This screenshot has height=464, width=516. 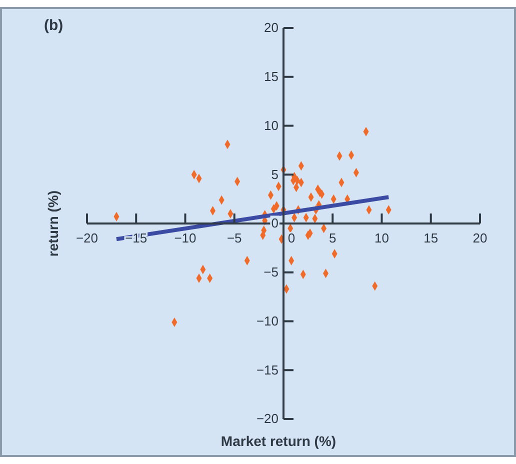 What do you see at coordinates (267, 320) in the screenshot?
I see `y-tick-label: −10` at bounding box center [267, 320].